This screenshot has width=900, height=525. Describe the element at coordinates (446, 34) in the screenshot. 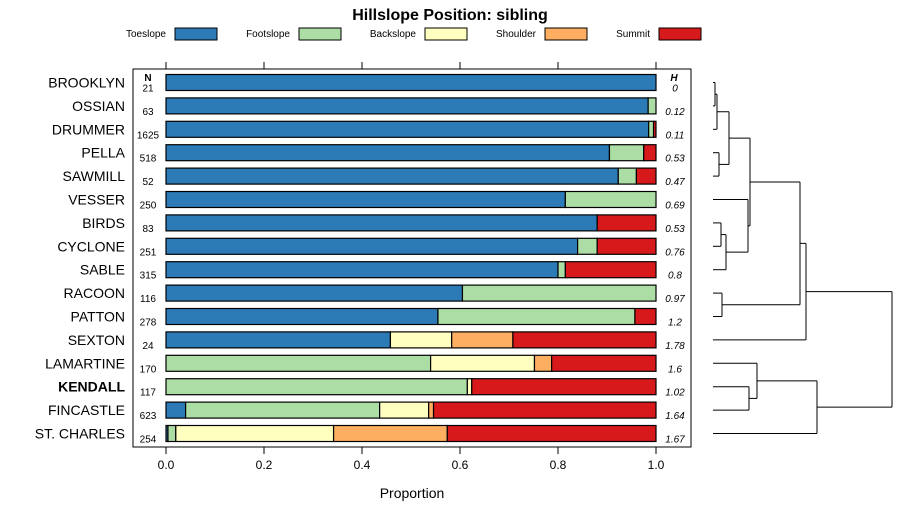

I see `legend-swatch-backslope` at that location.